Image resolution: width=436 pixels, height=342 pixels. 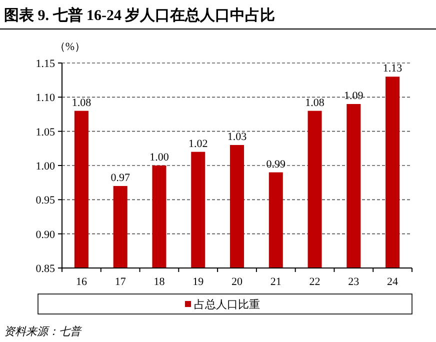 What do you see at coordinates (314, 282) in the screenshot?
I see `x-tick-label: 22` at bounding box center [314, 282].